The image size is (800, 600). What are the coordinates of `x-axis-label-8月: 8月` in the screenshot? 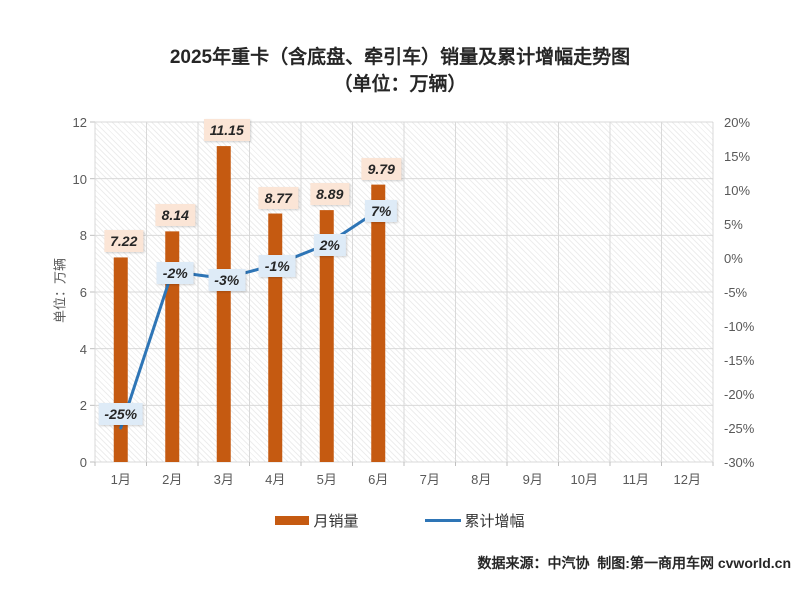 It's located at (481, 479).